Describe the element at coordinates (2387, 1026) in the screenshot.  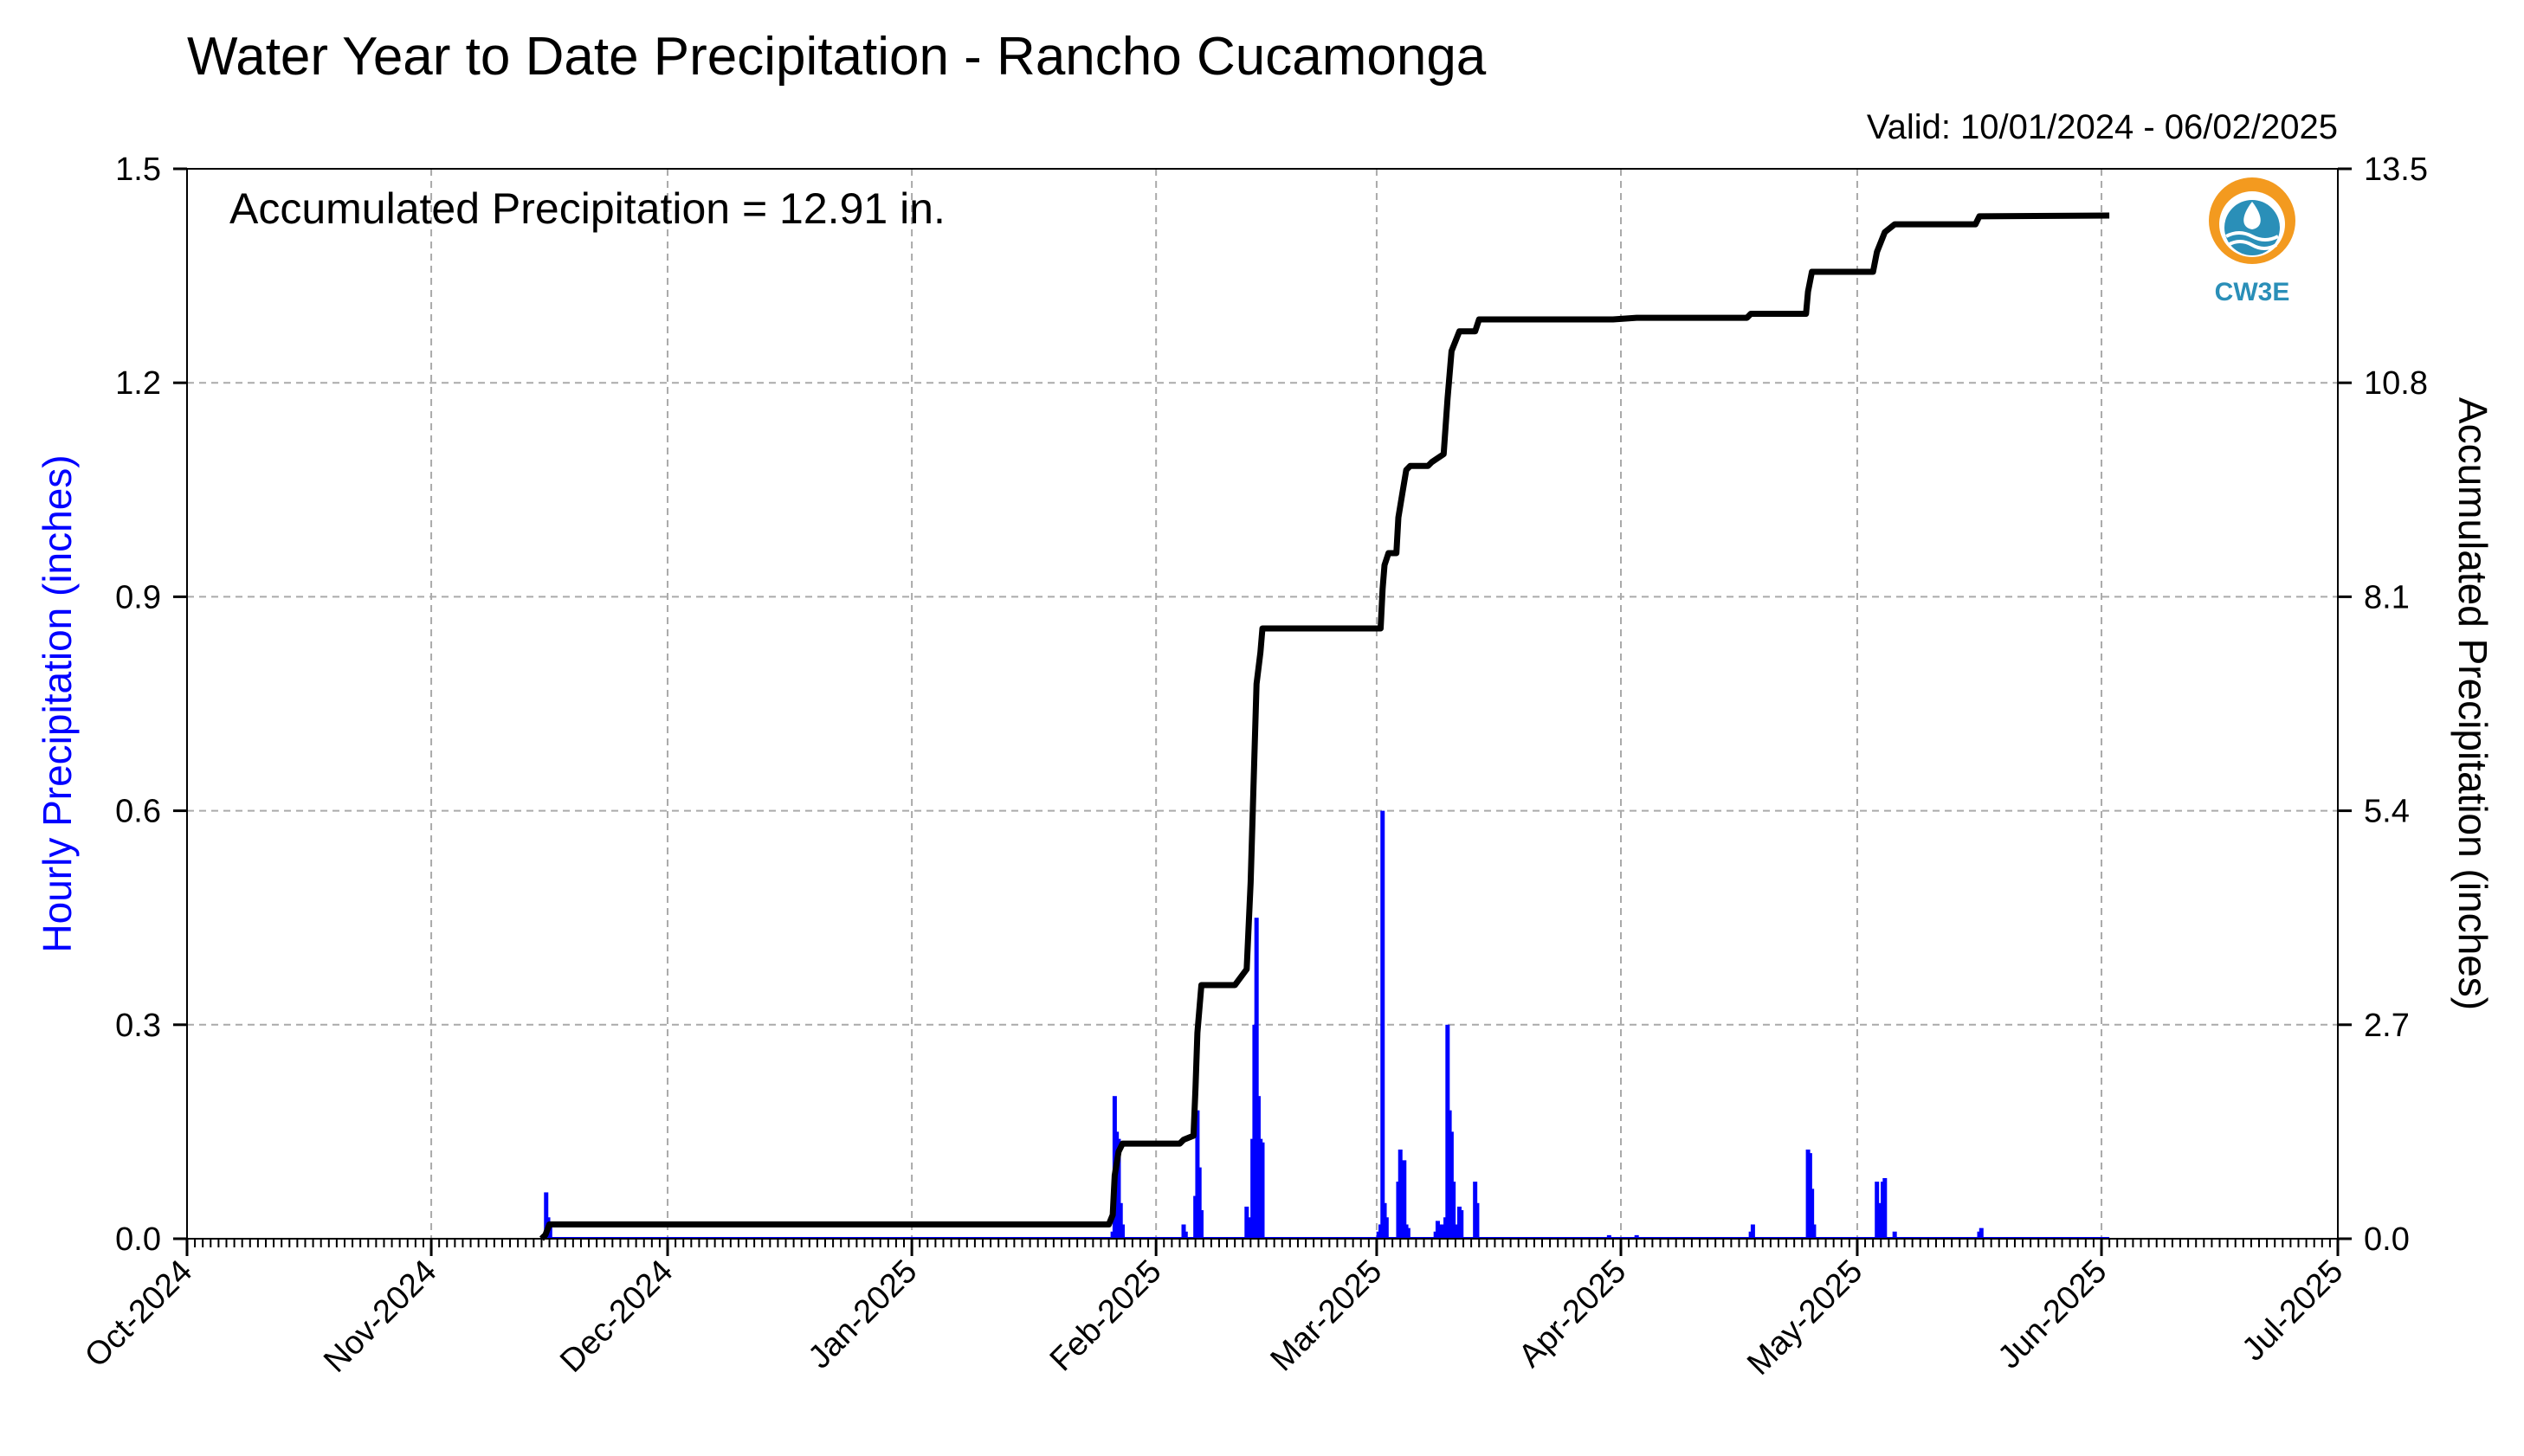
I see `y-right-tick-label: 2.7` at that location.